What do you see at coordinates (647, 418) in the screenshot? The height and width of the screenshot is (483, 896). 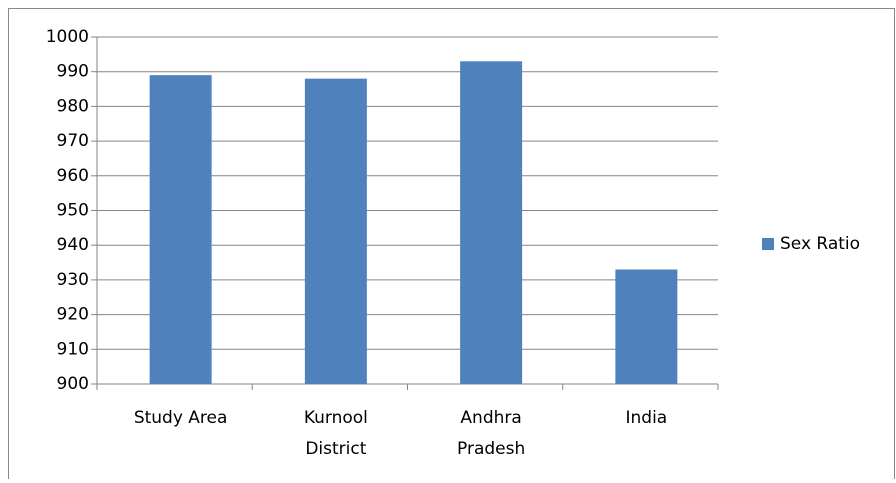 I see `x-tick-label: India` at bounding box center [647, 418].